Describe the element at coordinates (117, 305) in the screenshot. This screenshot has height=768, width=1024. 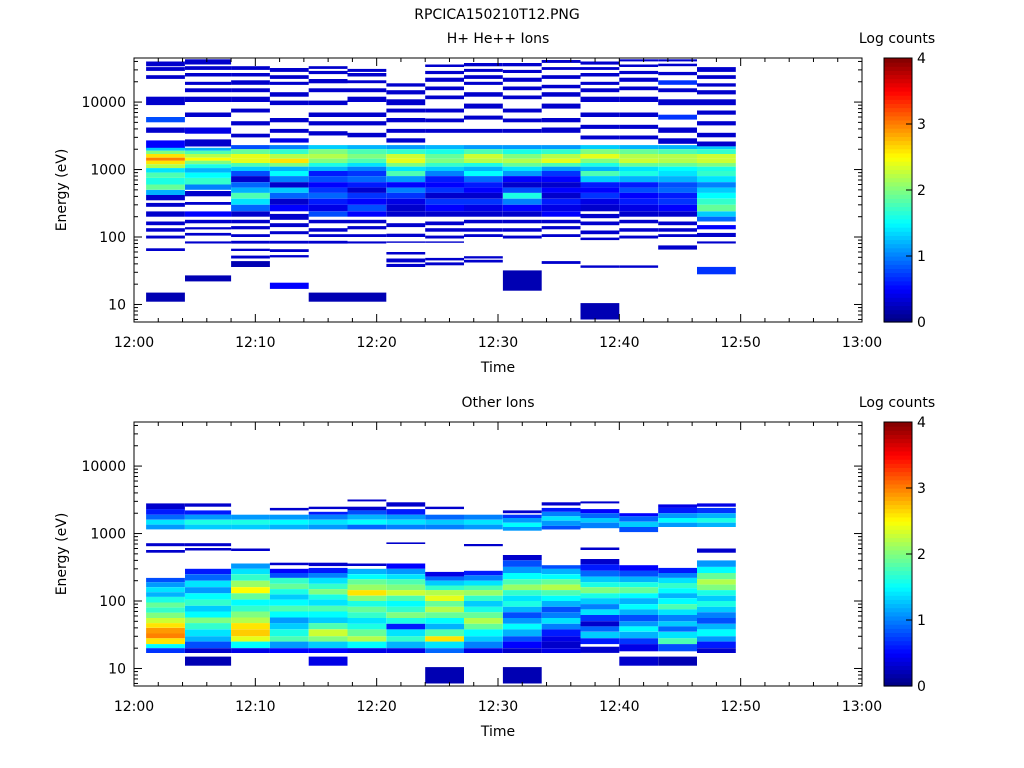
I see `y-tick-label: 10` at that location.